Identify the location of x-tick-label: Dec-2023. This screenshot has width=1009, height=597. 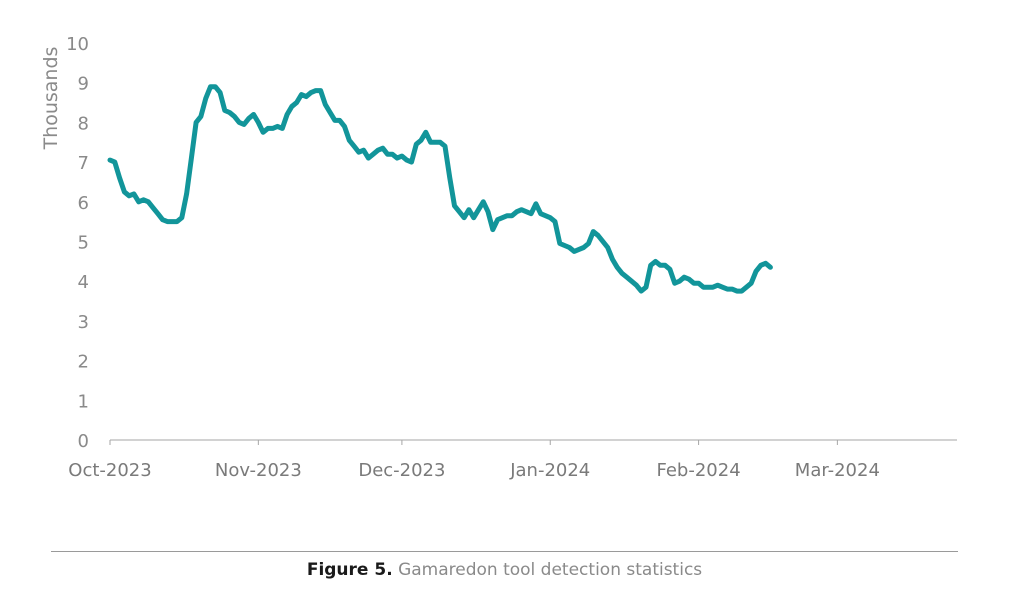
(401, 470).